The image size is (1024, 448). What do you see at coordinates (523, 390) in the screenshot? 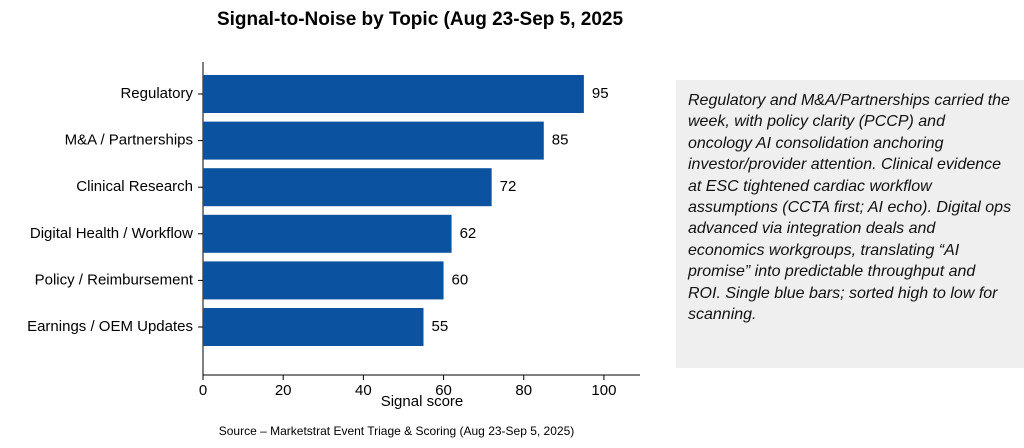
I see `x-tick-label: 80` at bounding box center [523, 390].